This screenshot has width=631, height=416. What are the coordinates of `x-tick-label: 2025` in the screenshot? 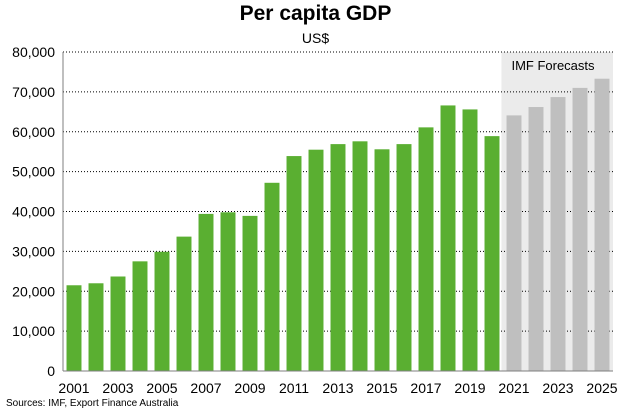 It's located at (601, 388).